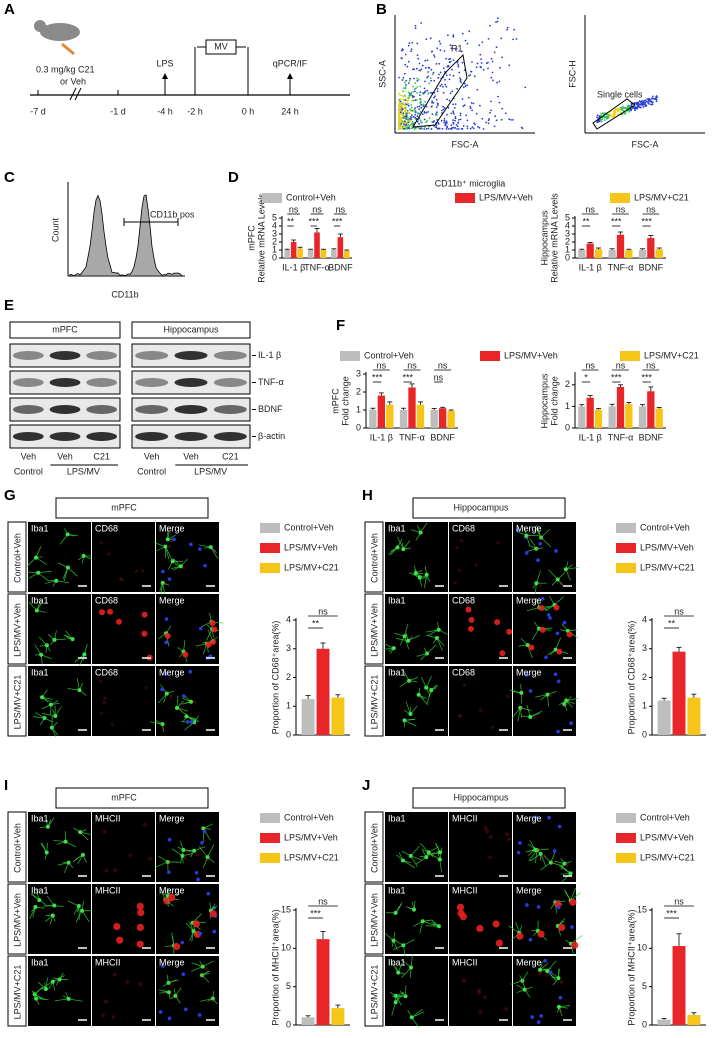 Image resolution: width=726 pixels, height=1038 pixels. What do you see at coordinates (164, 63) in the screenshot?
I see `event-label: LPS` at bounding box center [164, 63].